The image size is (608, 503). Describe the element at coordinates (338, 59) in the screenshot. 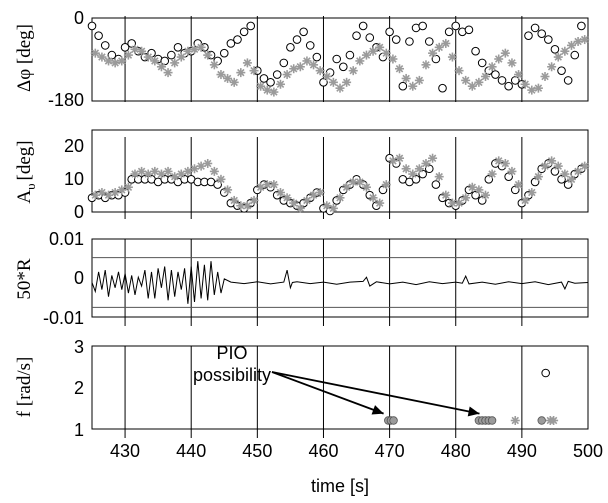

I see `panel-phase-difference-marks` at that location.